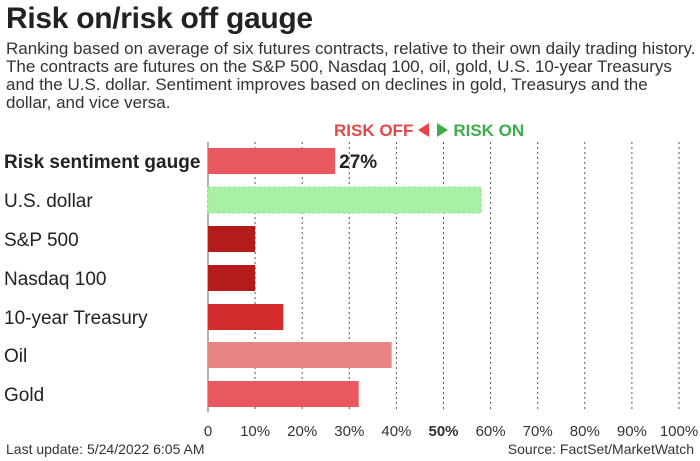  Describe the element at coordinates (255, 431) in the screenshot. I see `x-tick-label: 10%` at that location.